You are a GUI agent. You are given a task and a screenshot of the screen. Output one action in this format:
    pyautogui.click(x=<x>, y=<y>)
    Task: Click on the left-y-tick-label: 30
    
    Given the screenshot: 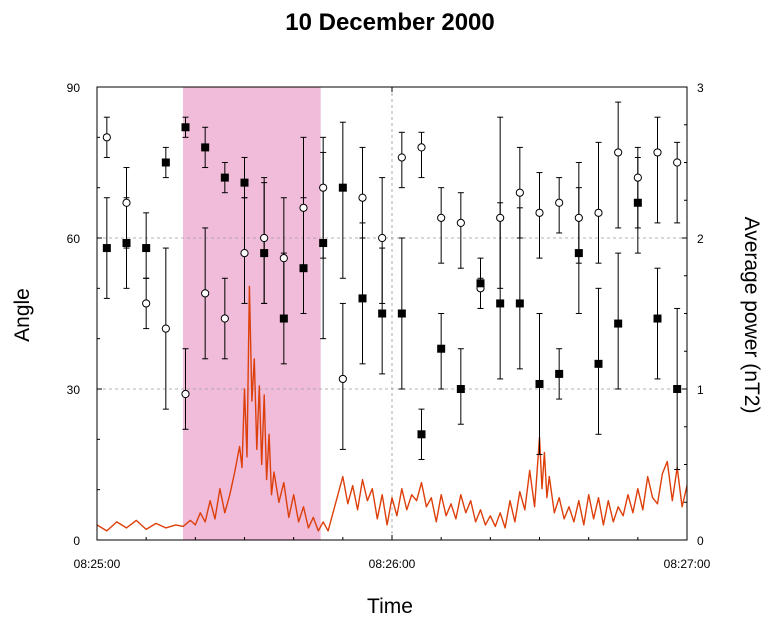 What is the action you would take?
    pyautogui.click(x=74, y=390)
    